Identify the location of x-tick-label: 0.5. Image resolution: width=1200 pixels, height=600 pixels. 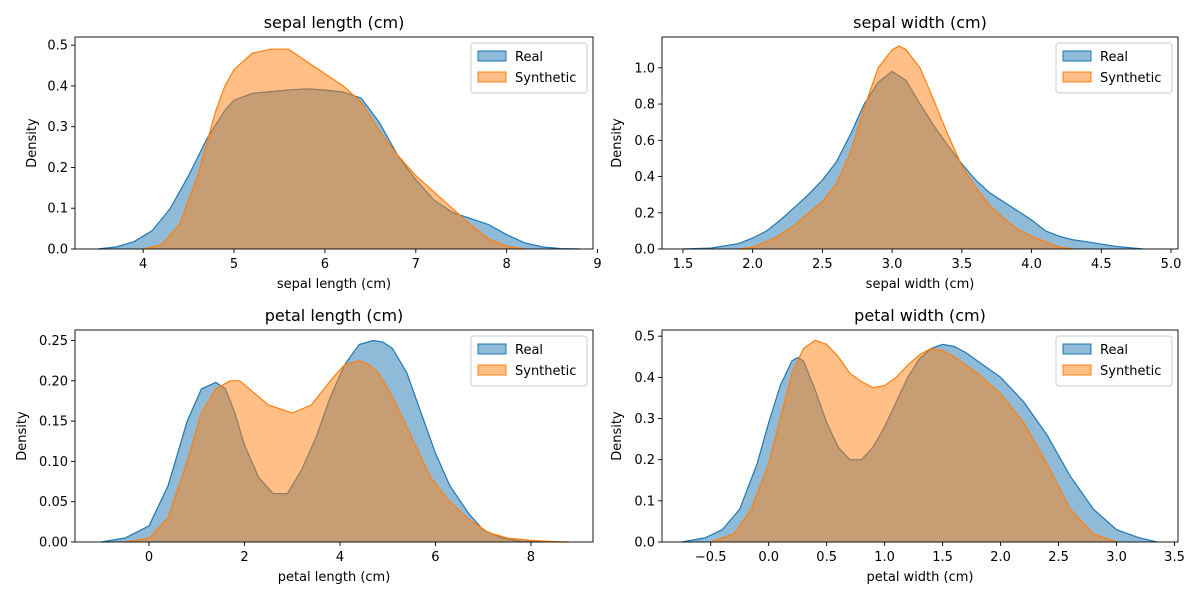
(826, 557).